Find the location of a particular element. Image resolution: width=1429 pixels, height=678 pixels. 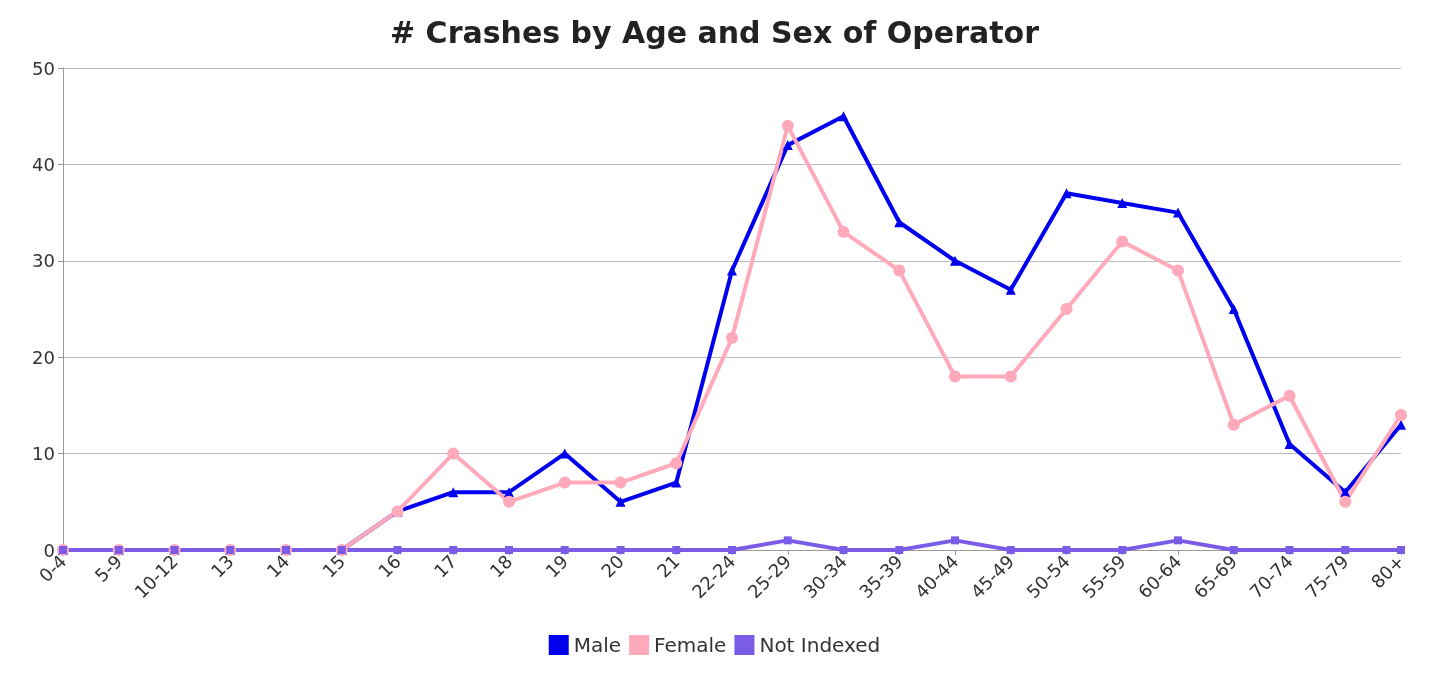

x-tick-label: 21 is located at coordinates (668, 566).